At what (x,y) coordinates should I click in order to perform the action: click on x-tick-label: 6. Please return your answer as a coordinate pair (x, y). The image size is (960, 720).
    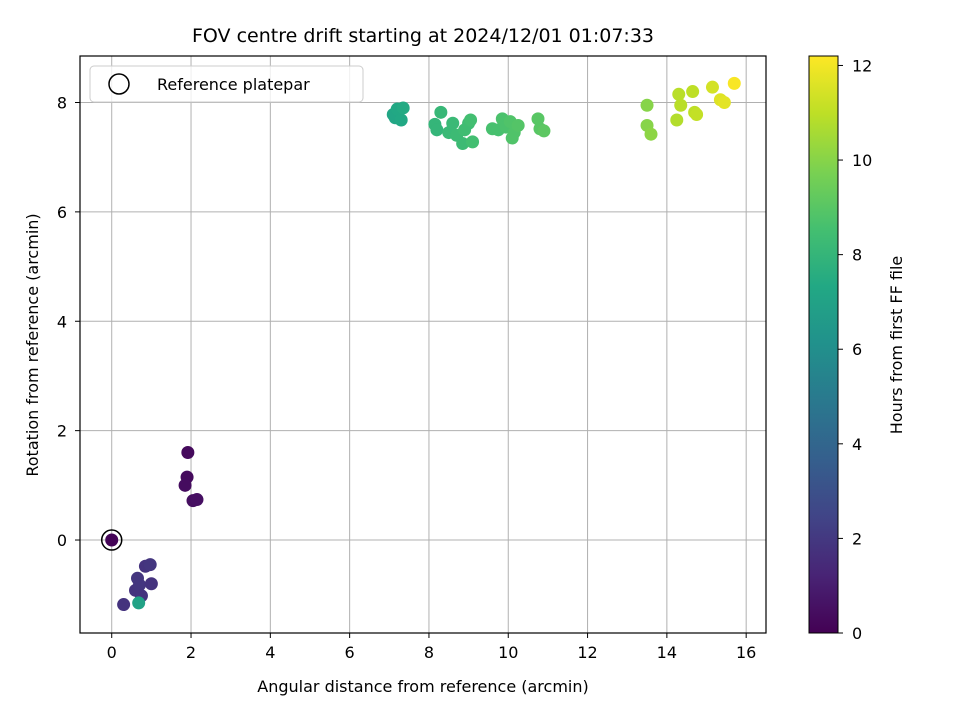
    Looking at the image, I should click on (350, 652).